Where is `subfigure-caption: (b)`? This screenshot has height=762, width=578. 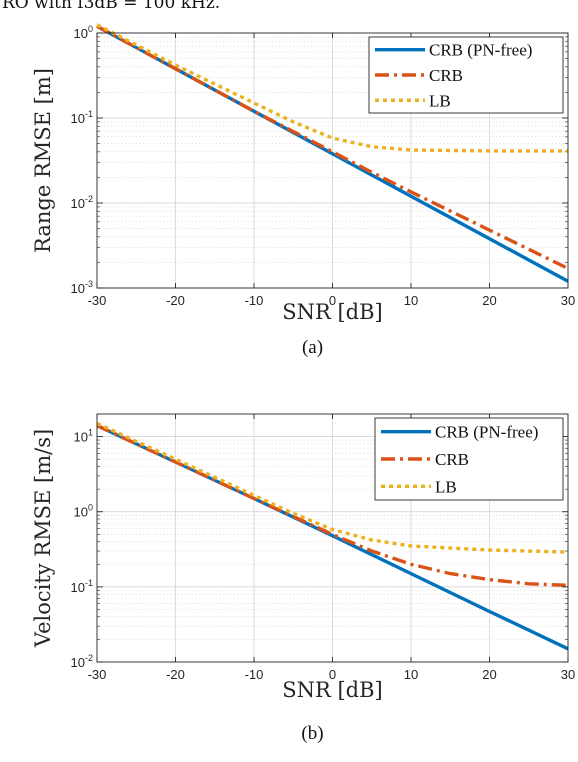 subfigure-caption: (b) is located at coordinates (312, 733).